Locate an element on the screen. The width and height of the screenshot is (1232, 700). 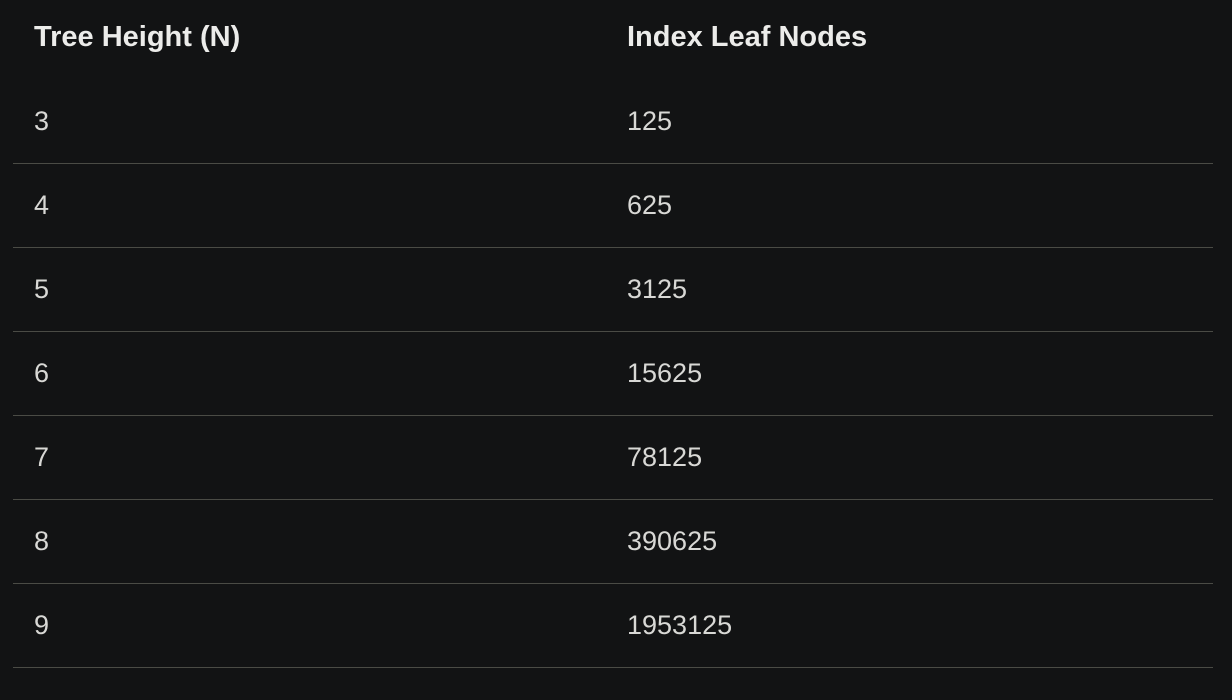
leaf-nodes-cell: 78125 is located at coordinates (909, 457).